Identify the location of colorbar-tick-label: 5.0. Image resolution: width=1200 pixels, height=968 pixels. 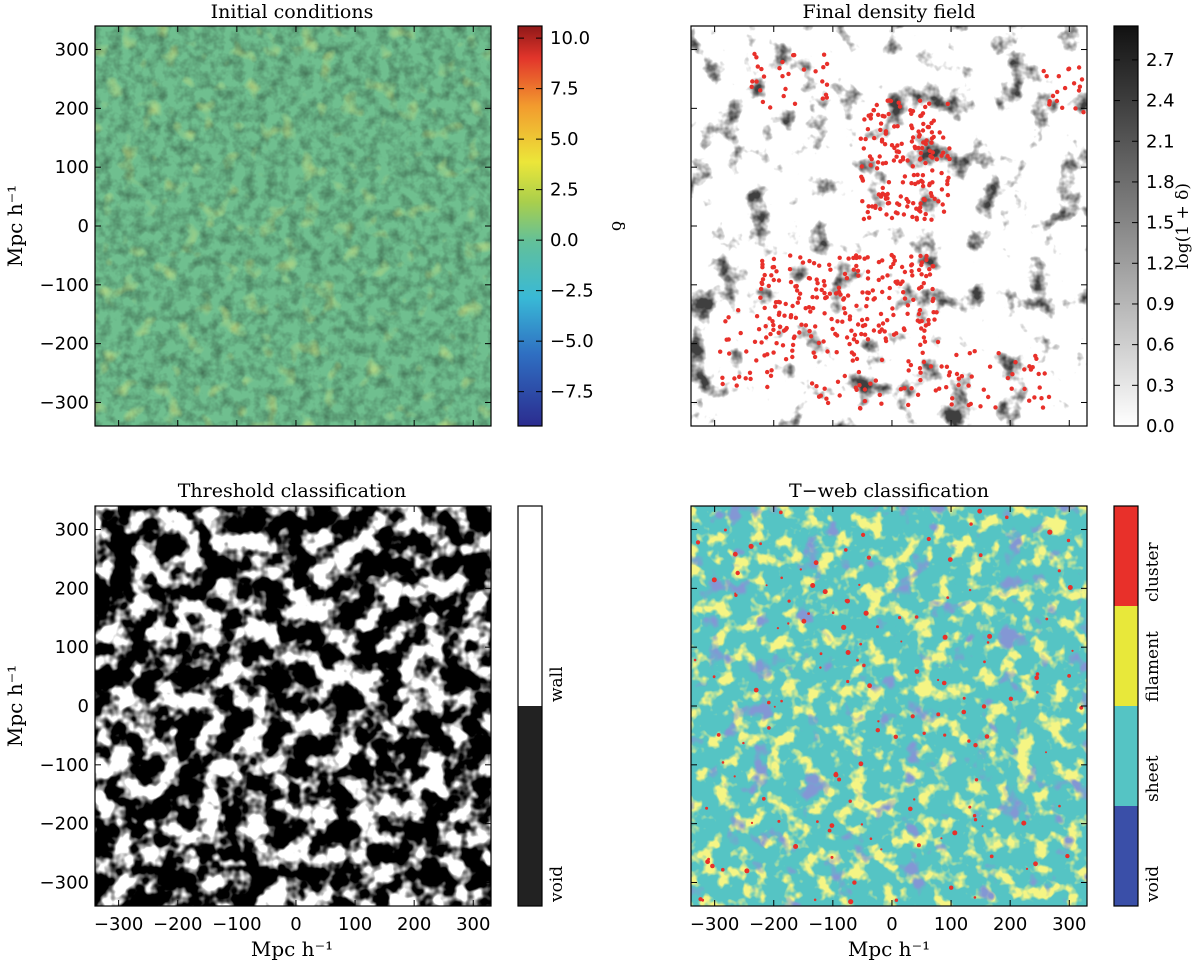
(564, 139).